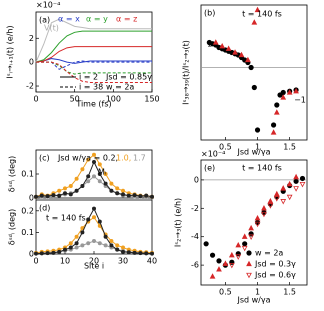 This screenshot has width=324, height=311. Describe the element at coordinates (275, 275) in the screenshot. I see `legend-label: Jsd = 0.6γ` at that location.